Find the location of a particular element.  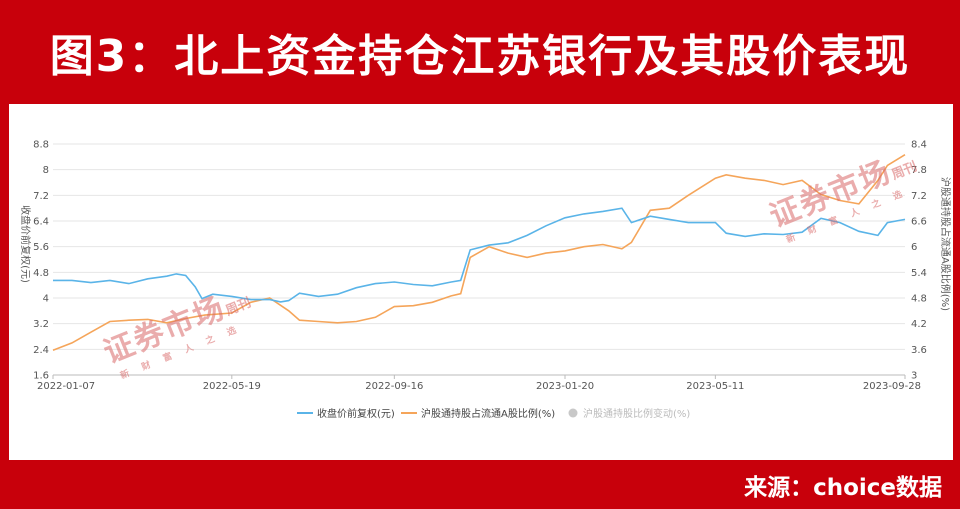

y-axis-left-label: 收盘价前复权(元) is located at coordinates (25, 244).